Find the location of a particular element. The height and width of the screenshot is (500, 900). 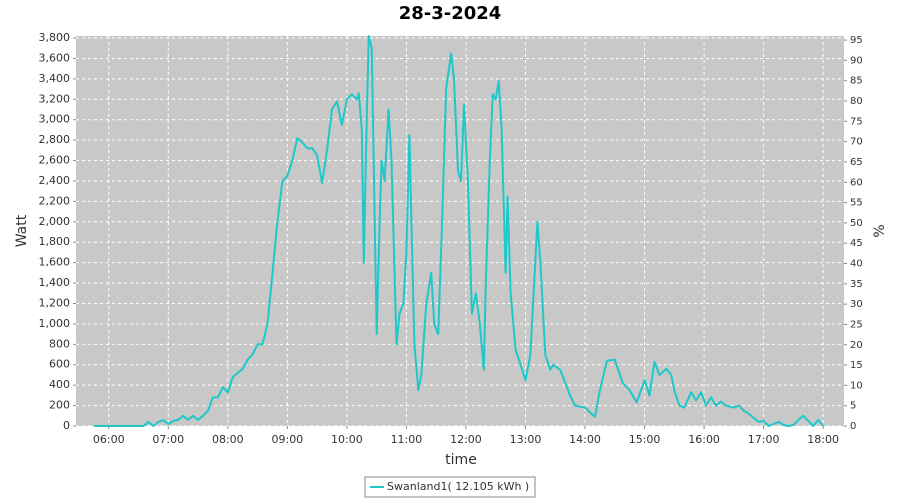

x-tick-label: 14:00 is located at coordinates (585, 439).